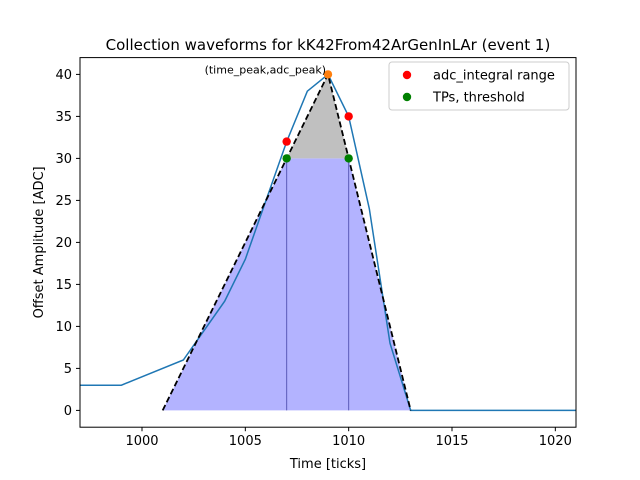 This screenshot has width=640, height=480. I want to click on y-tick-label: 25, so click(63, 201).